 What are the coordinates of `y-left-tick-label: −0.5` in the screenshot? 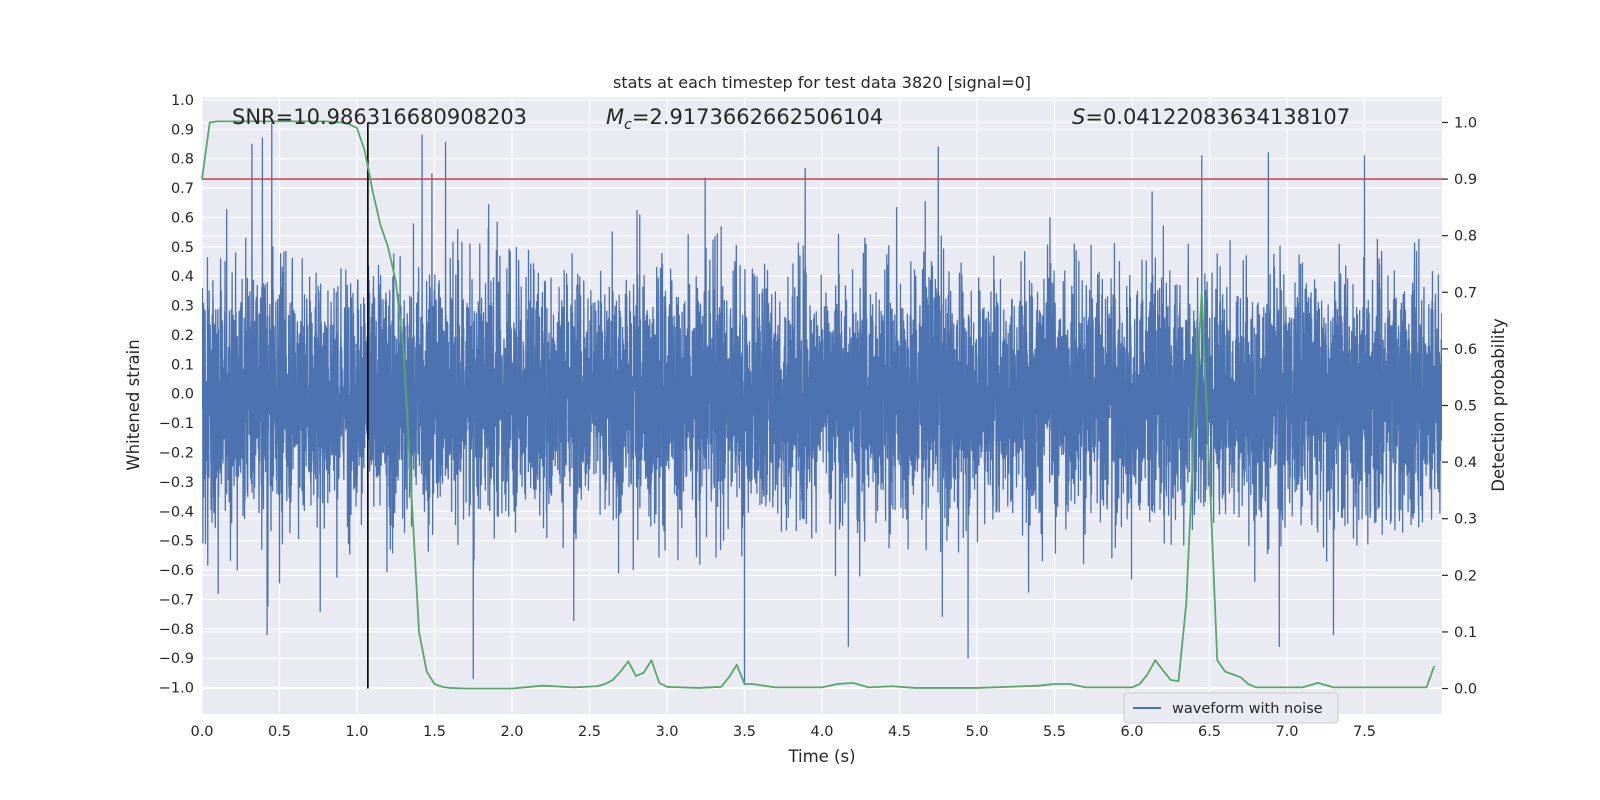 It's located at (176, 542).